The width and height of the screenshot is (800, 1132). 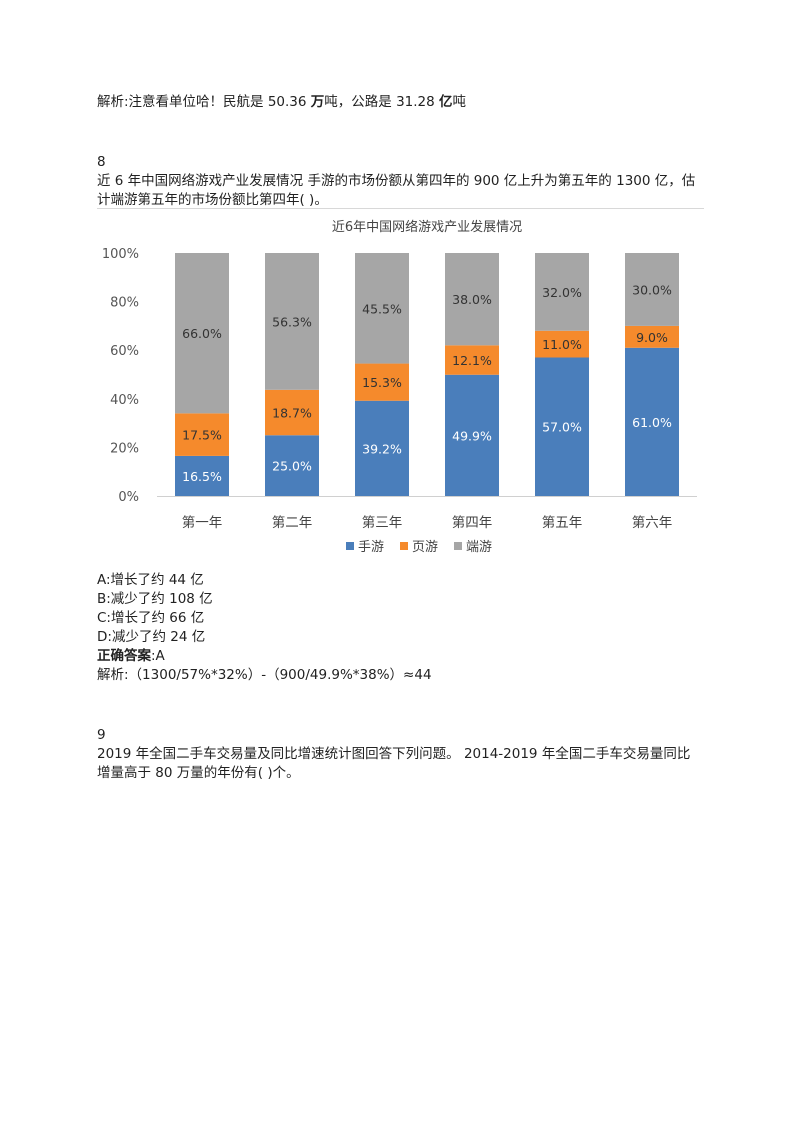 I want to click on data-label-pc: 45.5%, so click(x=382, y=308).